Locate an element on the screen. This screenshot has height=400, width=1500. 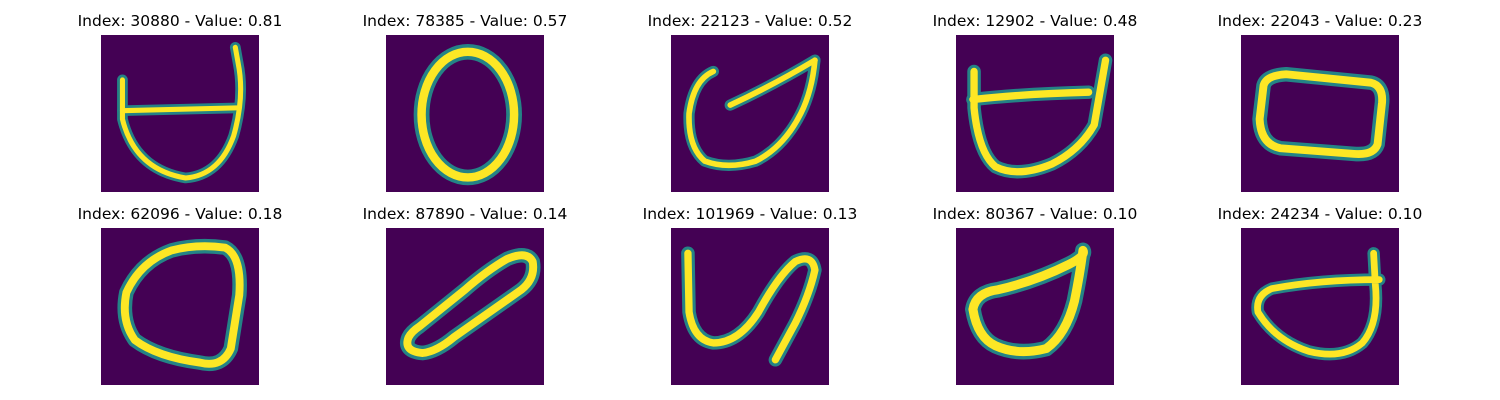
sample-panel: Index: 24234 - Value: 0.10 is located at coordinates (1320, 289).